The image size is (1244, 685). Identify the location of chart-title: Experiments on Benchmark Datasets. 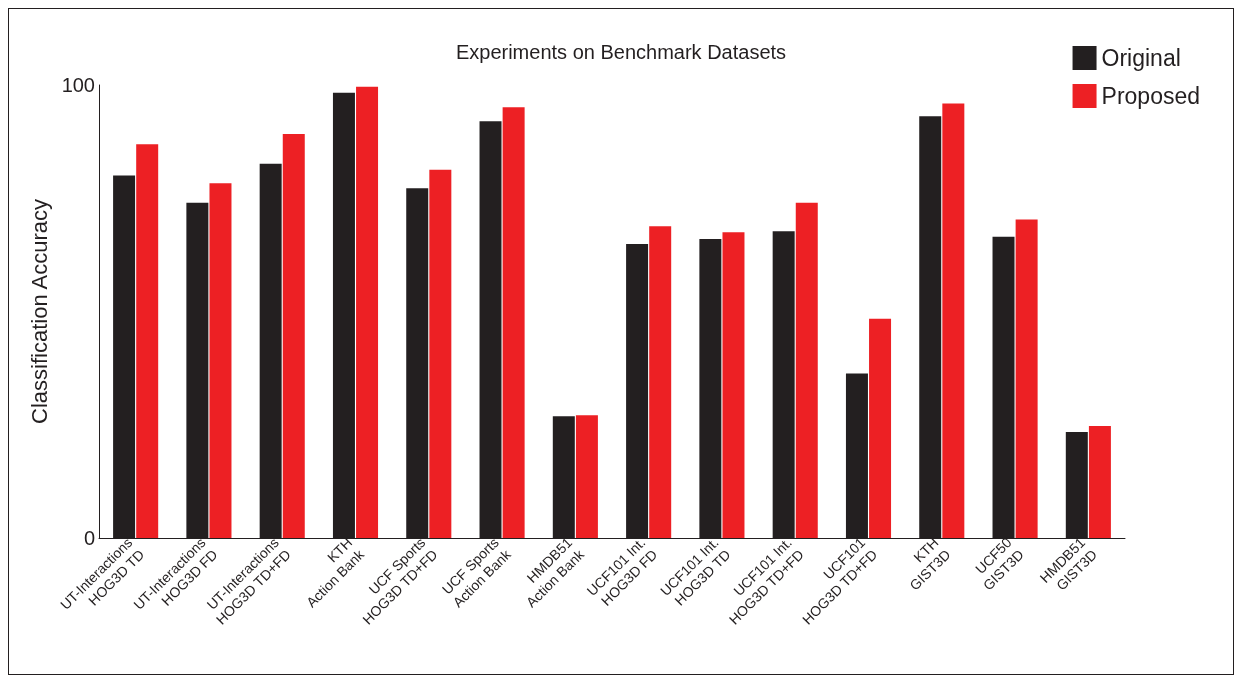
(621, 52).